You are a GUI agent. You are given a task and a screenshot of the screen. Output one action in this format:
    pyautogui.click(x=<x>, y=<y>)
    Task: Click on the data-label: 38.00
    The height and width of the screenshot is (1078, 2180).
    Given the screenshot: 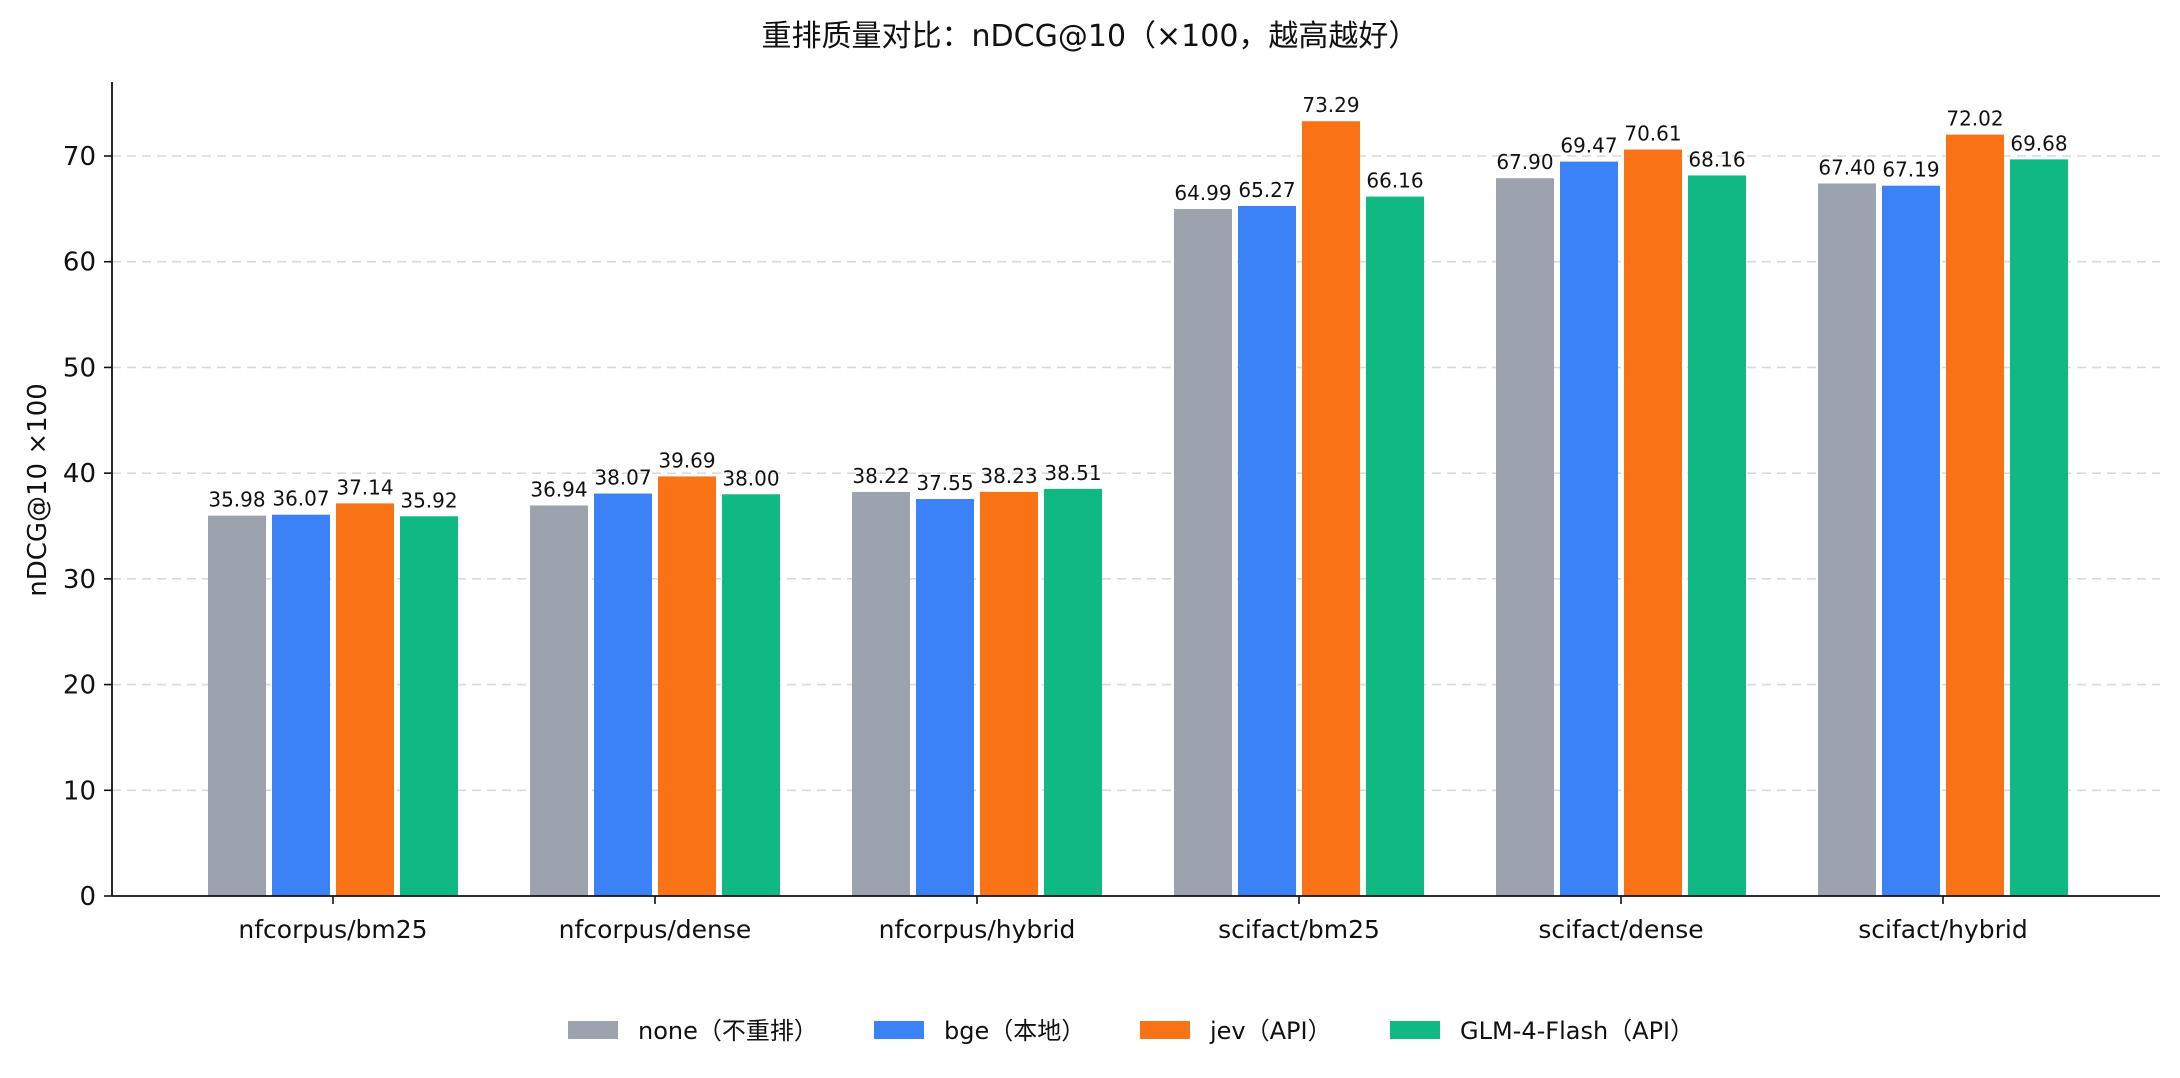 What is the action you would take?
    pyautogui.click(x=750, y=478)
    